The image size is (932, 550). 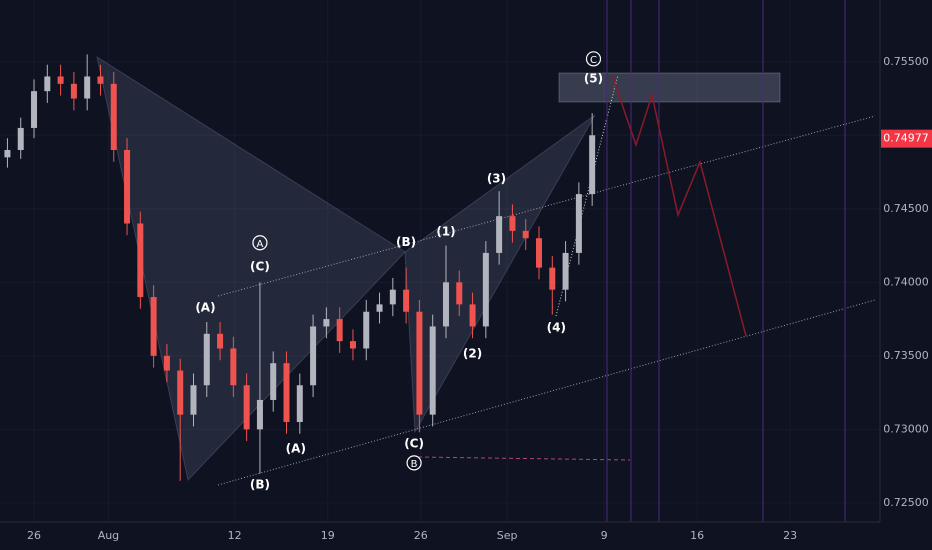 I want to click on x-tick-label: 16, so click(x=697, y=535).